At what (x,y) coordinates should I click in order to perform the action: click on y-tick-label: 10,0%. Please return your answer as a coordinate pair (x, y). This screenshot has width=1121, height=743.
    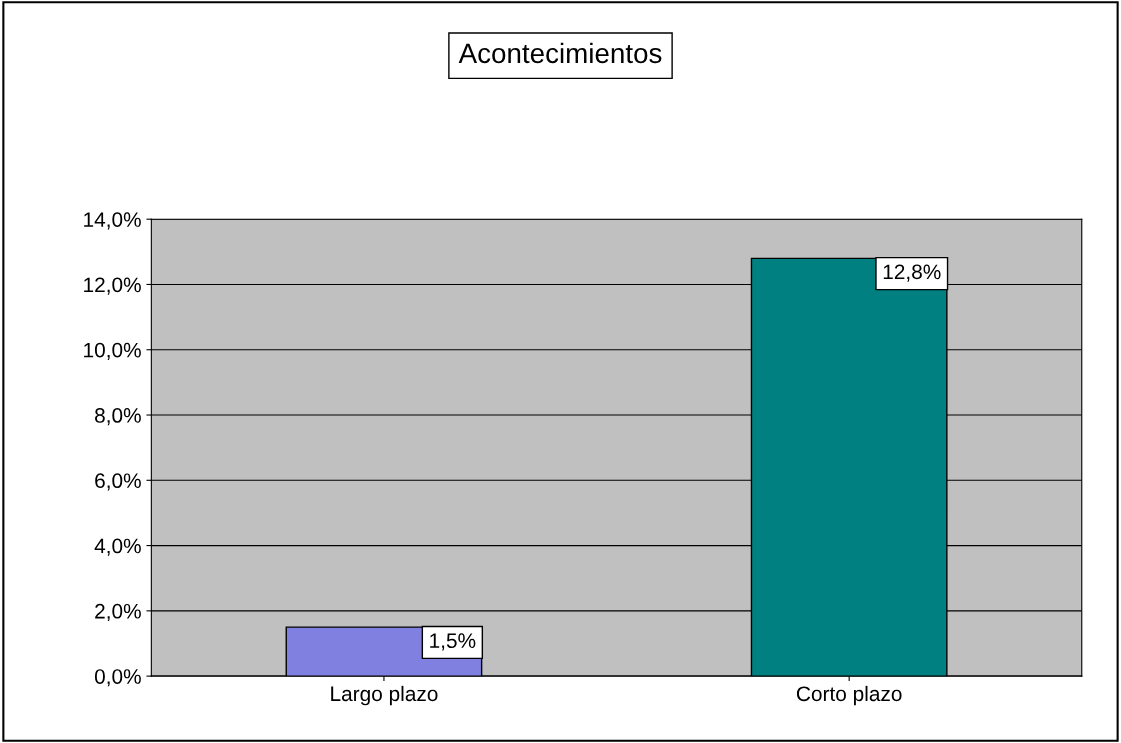
    Looking at the image, I should click on (112, 351).